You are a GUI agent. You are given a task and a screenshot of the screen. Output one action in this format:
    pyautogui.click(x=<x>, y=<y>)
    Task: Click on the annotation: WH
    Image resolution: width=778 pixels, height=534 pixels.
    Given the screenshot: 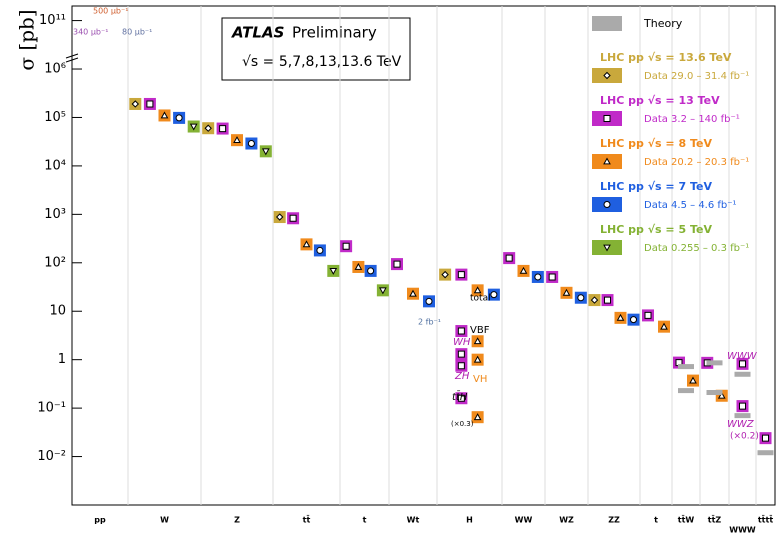 What is the action you would take?
    pyautogui.click(x=462, y=342)
    